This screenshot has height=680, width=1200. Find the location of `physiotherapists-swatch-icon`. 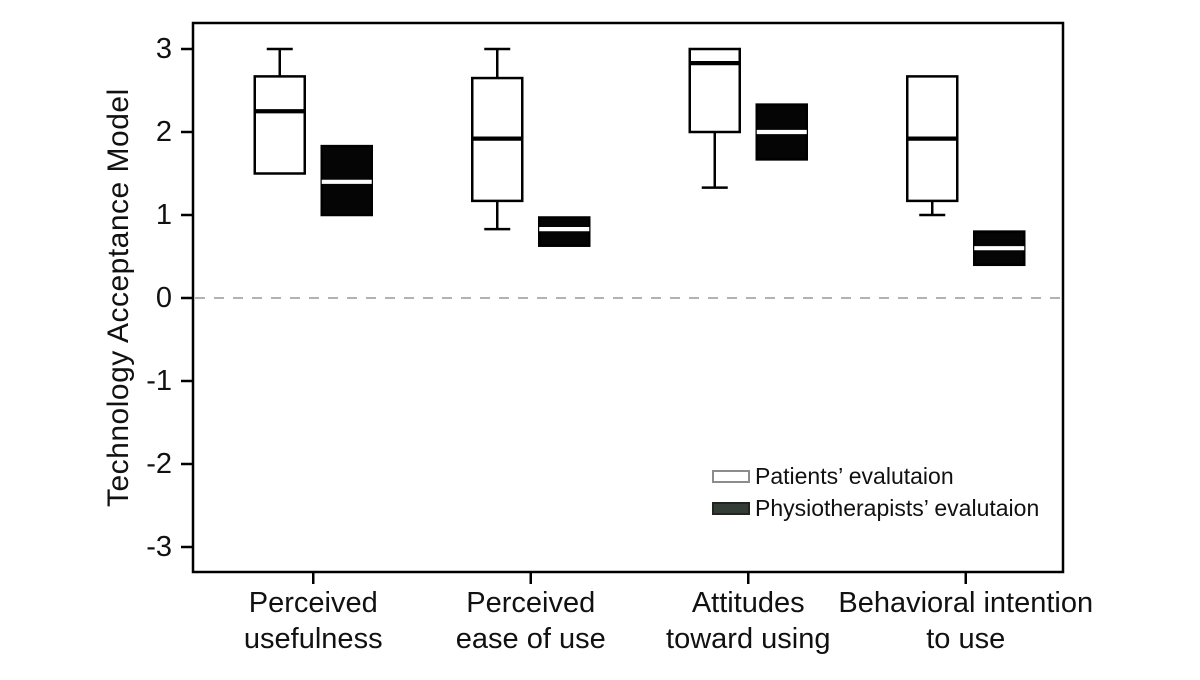

physiotherapists-swatch-icon is located at coordinates (731, 508).